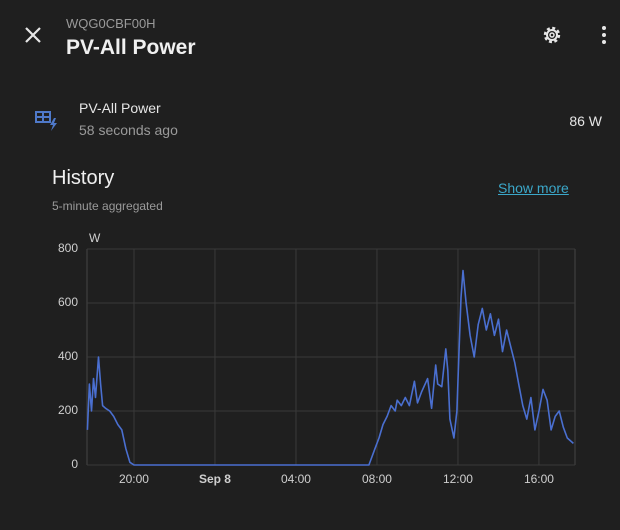 Image resolution: width=620 pixels, height=530 pixels. Describe the element at coordinates (552, 35) in the screenshot. I see `settings-button` at that location.